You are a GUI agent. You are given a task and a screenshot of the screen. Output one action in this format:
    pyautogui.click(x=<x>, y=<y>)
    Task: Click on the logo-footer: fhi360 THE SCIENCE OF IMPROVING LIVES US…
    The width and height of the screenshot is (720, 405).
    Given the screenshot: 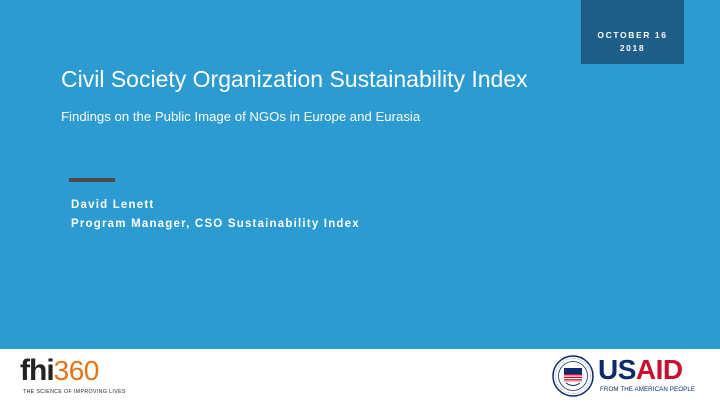 What is the action you would take?
    pyautogui.click(x=360, y=377)
    